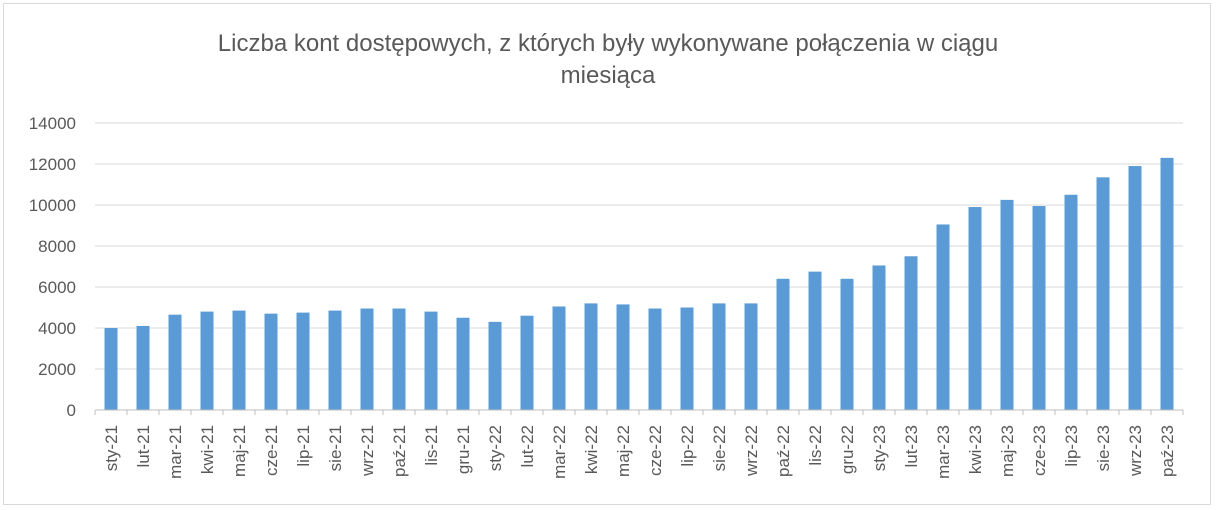 The height and width of the screenshot is (510, 1216). I want to click on x-tick-label: cze-21, so click(271, 450).